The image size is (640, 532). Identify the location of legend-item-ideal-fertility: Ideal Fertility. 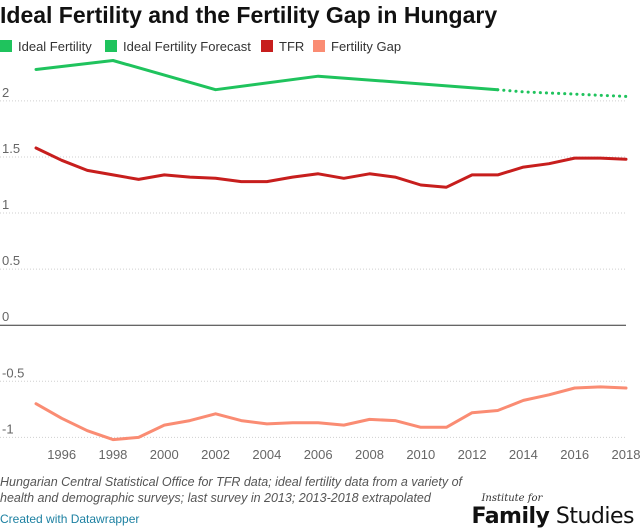
(46, 47).